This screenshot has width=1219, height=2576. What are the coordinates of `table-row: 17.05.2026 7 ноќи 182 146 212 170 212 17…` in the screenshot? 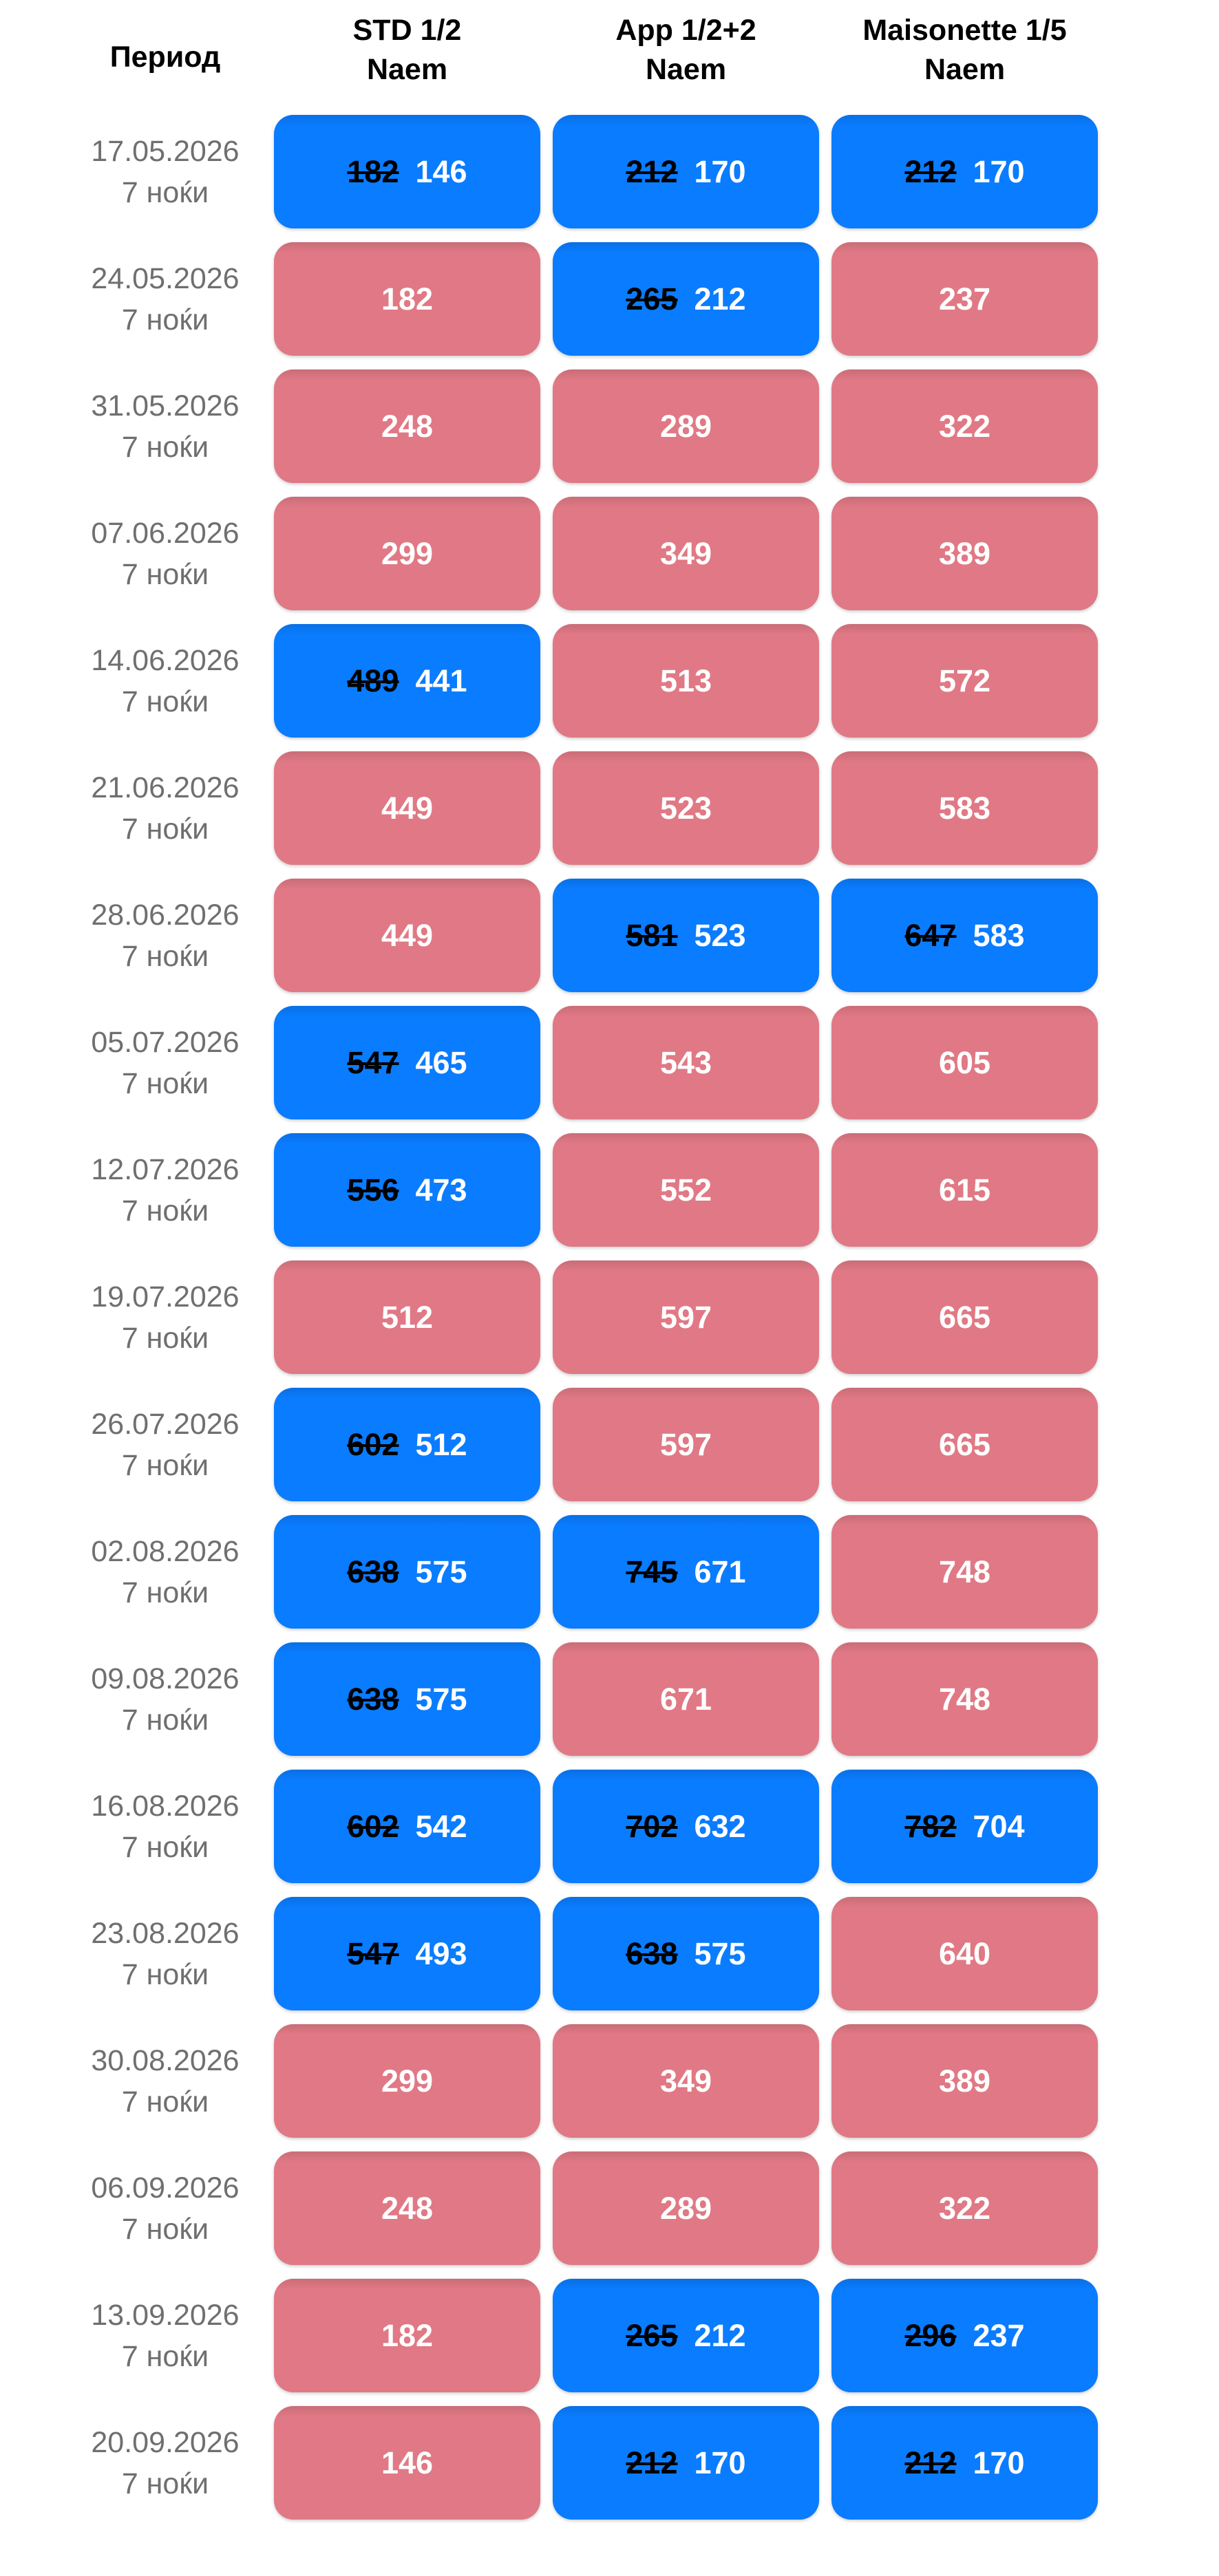 It's located at (609, 171).